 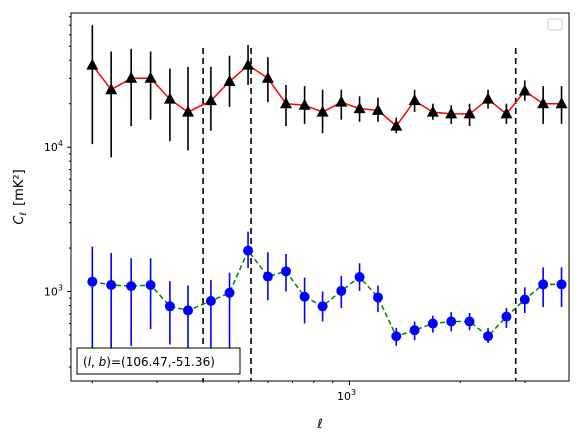 I want to click on y-tick-label: 10³, so click(x=53, y=291).